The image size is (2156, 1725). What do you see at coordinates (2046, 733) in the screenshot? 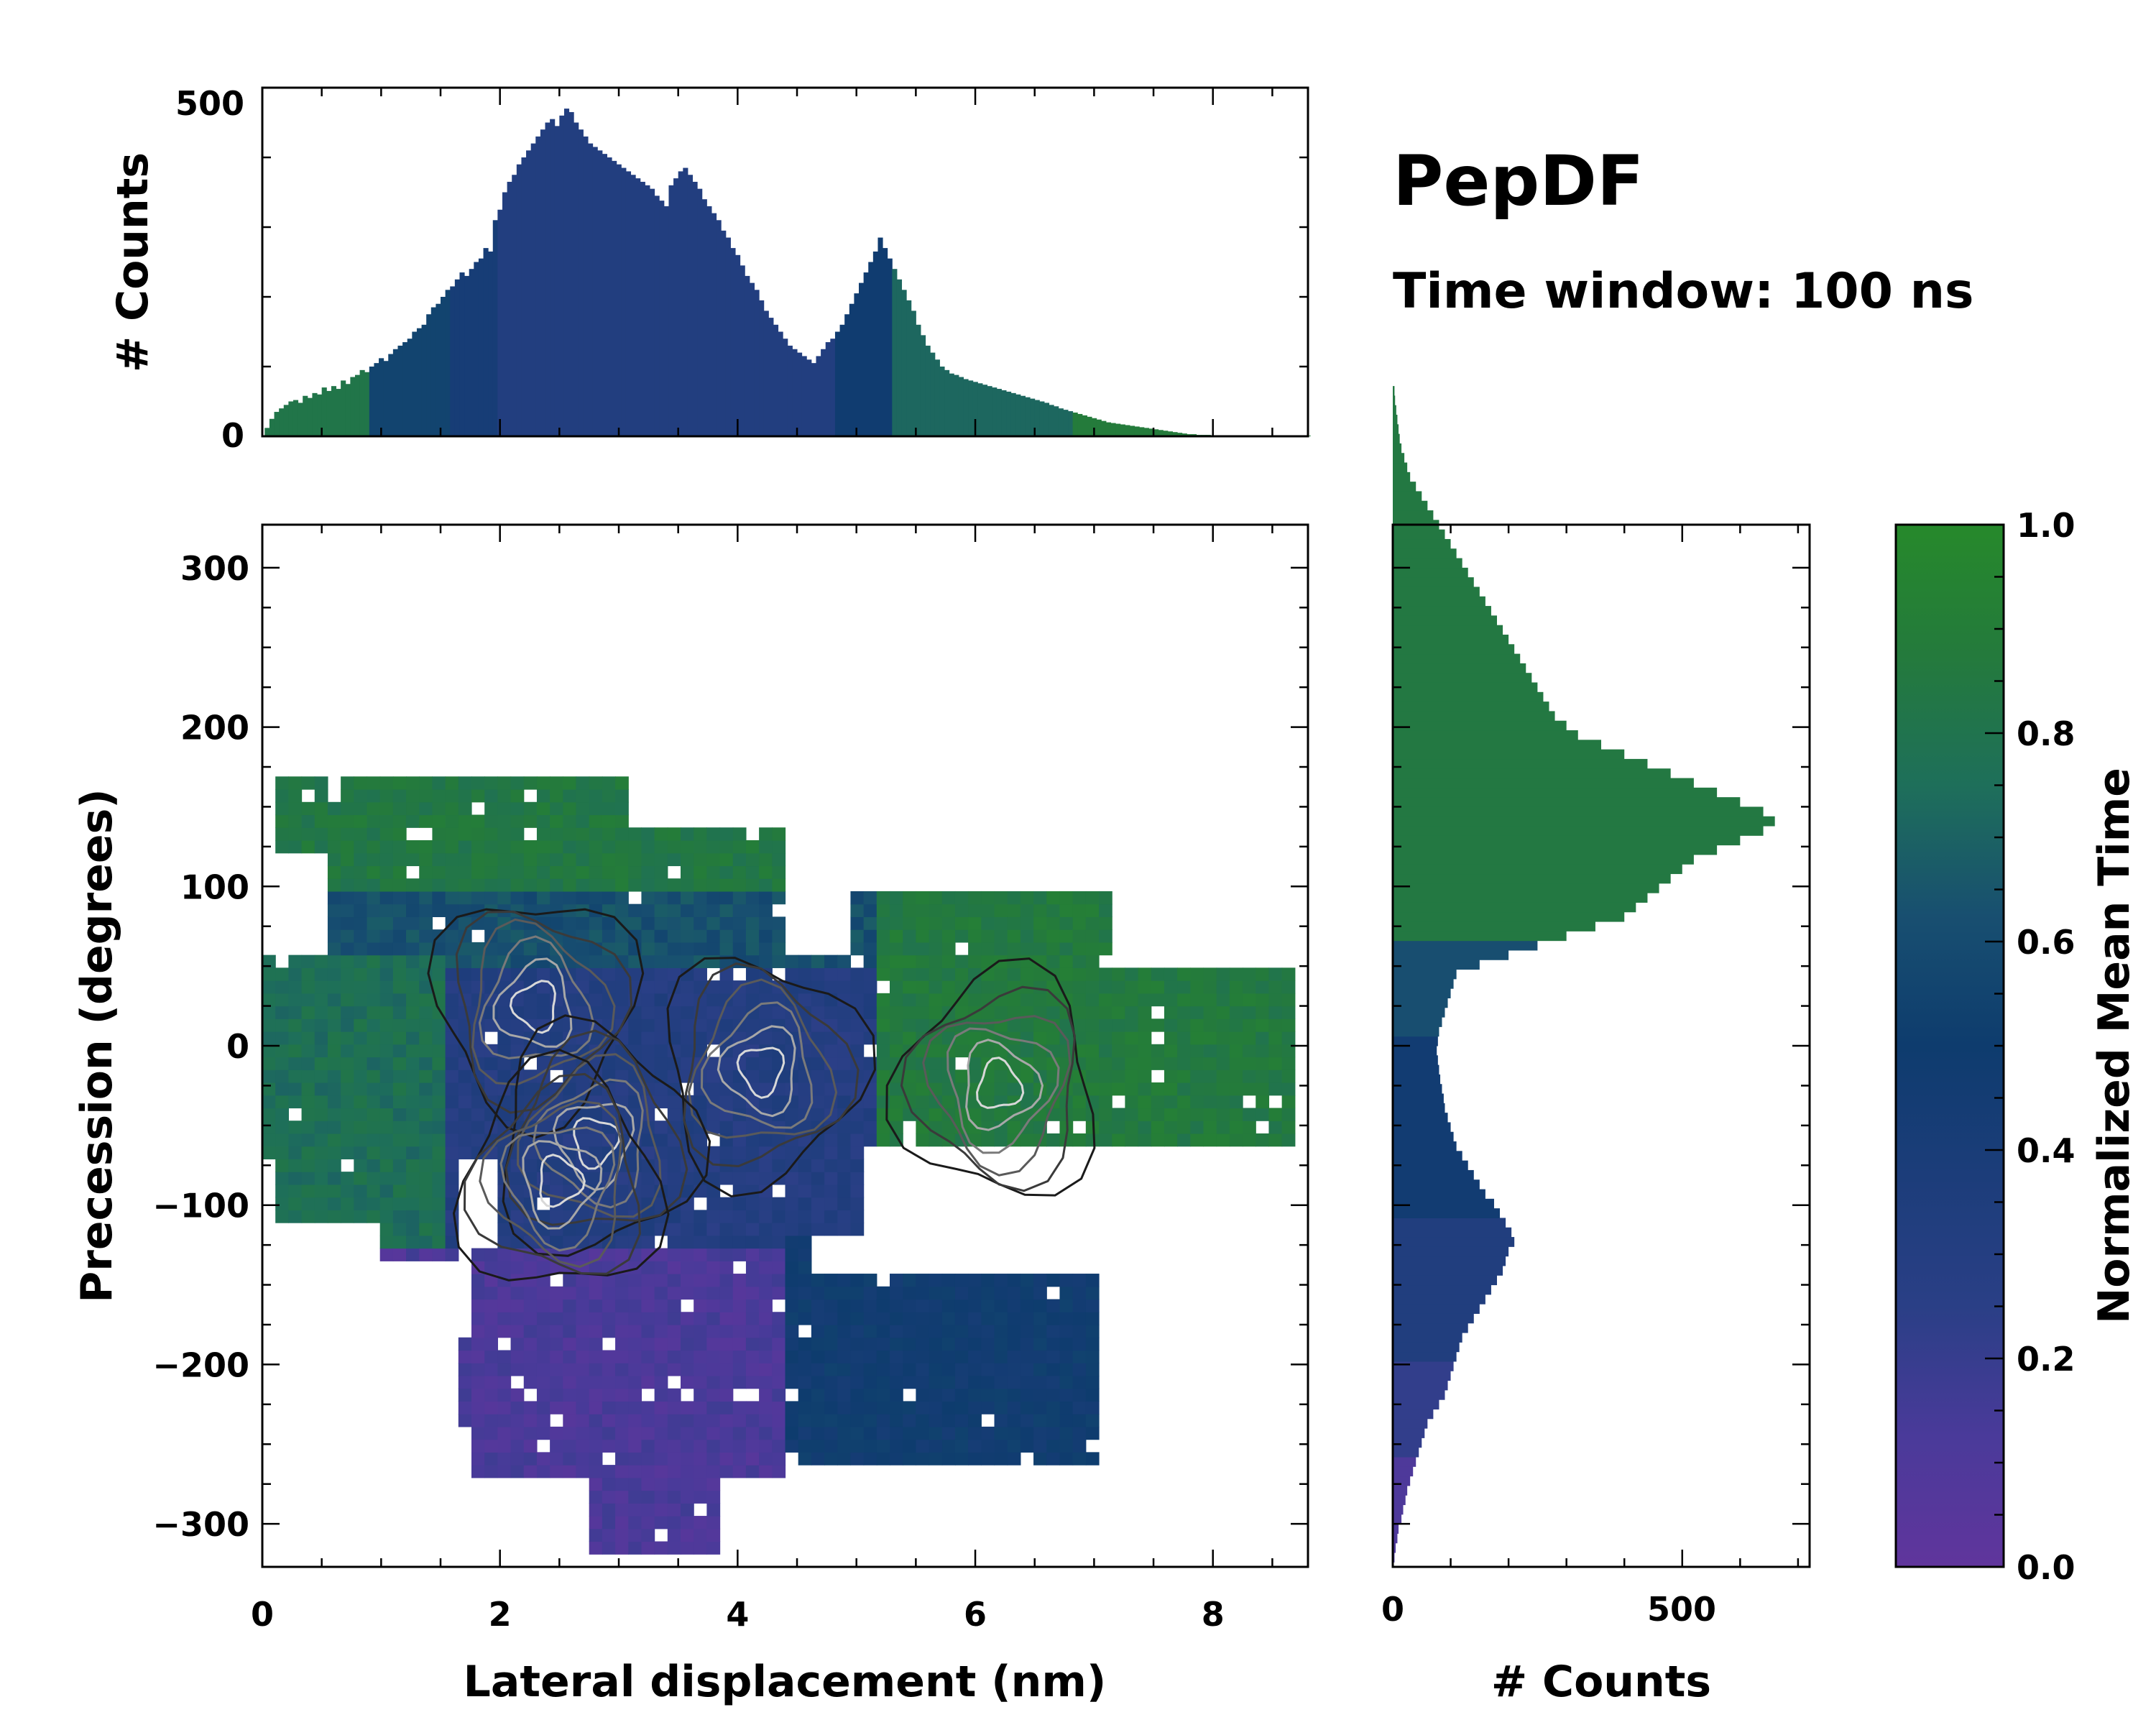
I see `colorbar-tick-label: 0.8` at bounding box center [2046, 733].